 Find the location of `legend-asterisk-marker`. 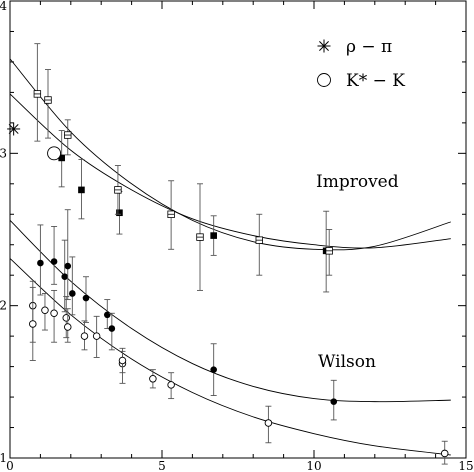

legend-asterisk-marker is located at coordinates (324, 46).